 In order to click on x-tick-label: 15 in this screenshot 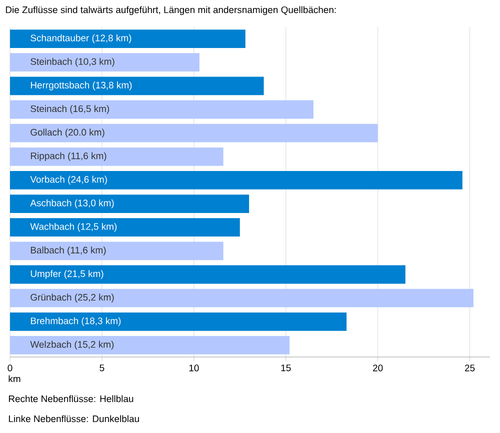, I will do `click(286, 368)`.